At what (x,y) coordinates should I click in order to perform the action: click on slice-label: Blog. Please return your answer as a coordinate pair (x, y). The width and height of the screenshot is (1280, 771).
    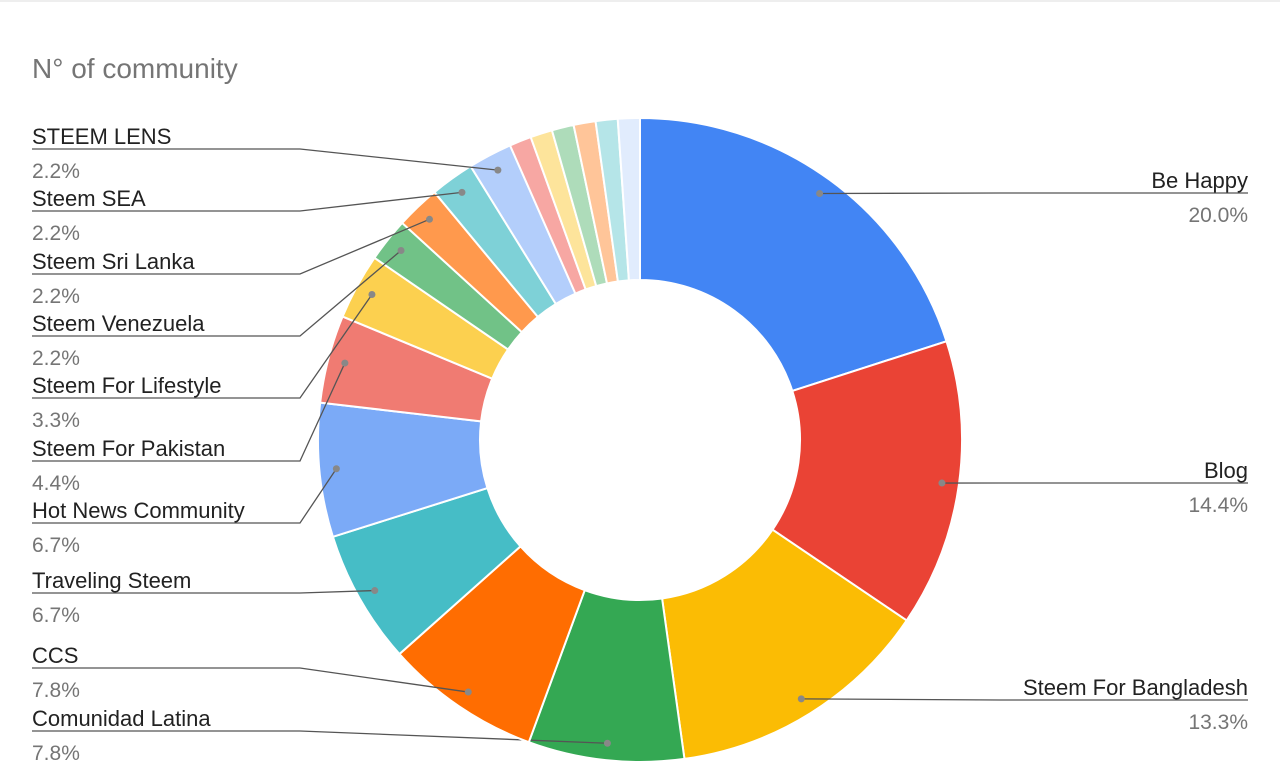
    Looking at the image, I should click on (1226, 470).